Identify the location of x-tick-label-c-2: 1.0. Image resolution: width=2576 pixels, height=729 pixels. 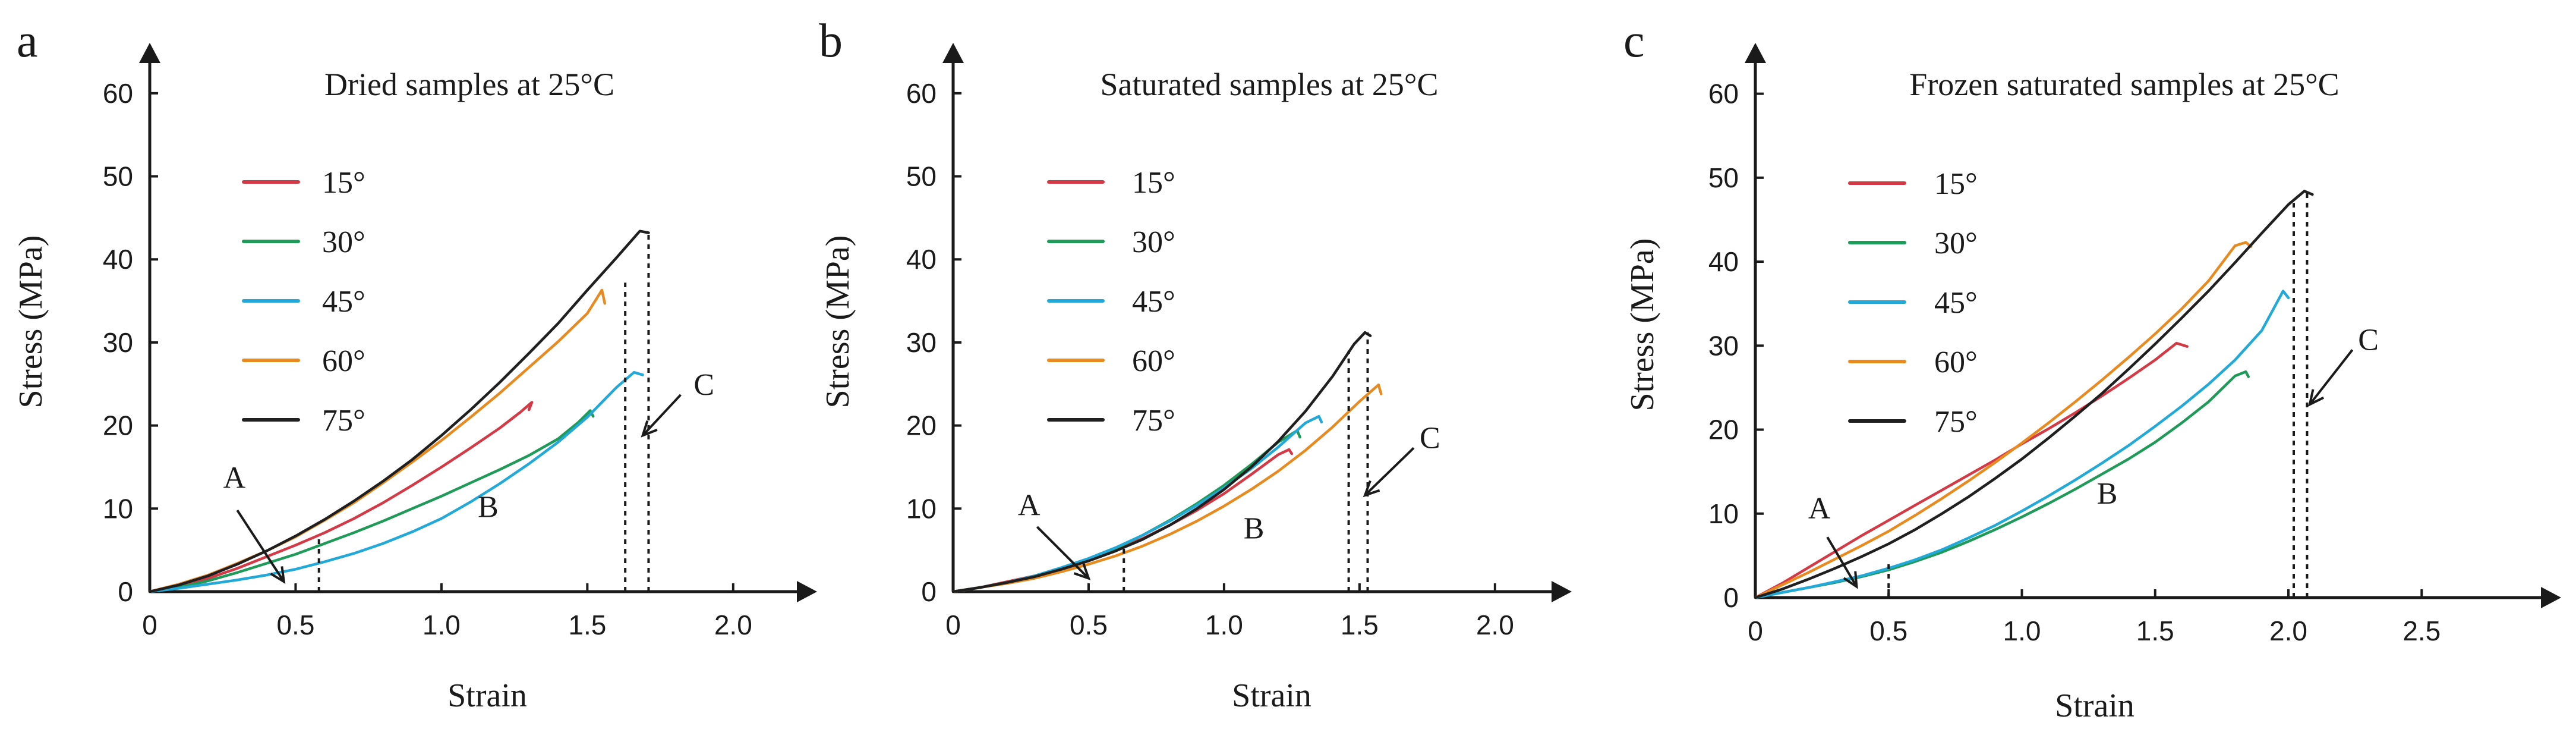
(2022, 630).